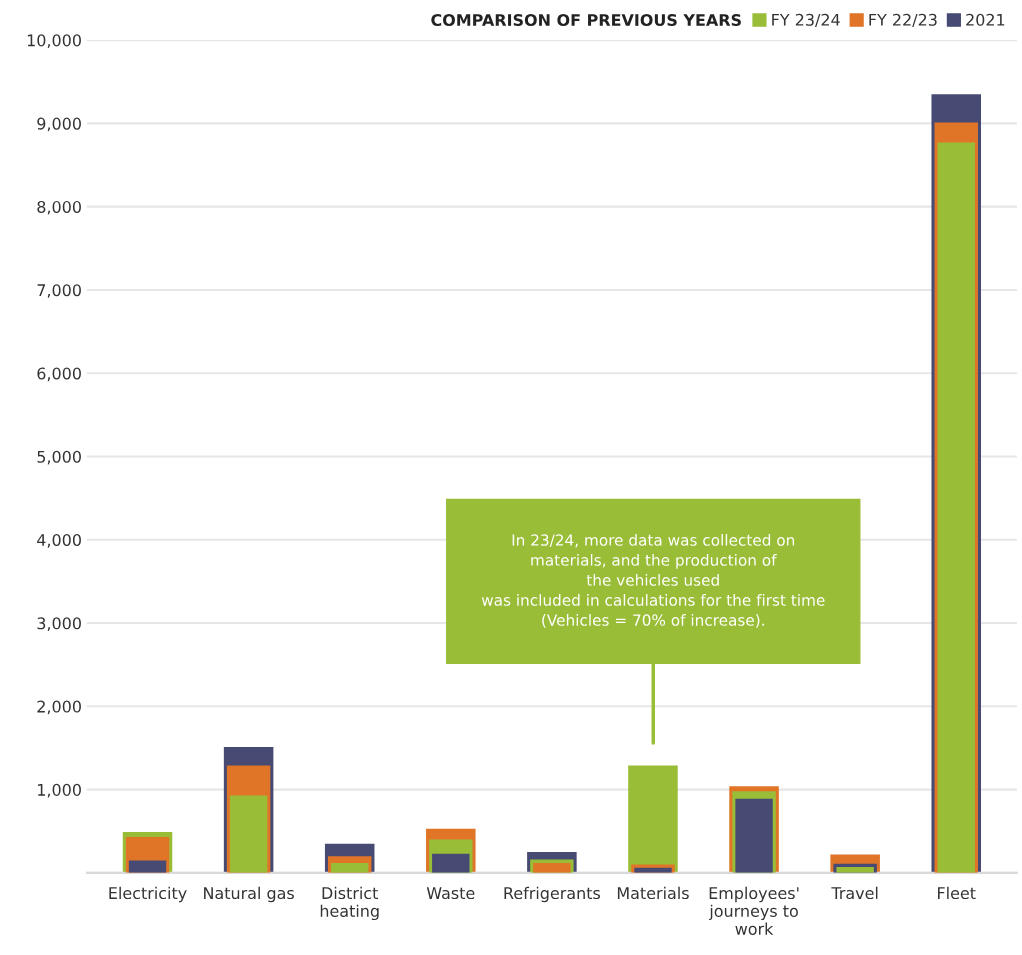 The height and width of the screenshot is (955, 1022). Describe the element at coordinates (59, 124) in the screenshot. I see `y-tick-label: 9,000` at that location.